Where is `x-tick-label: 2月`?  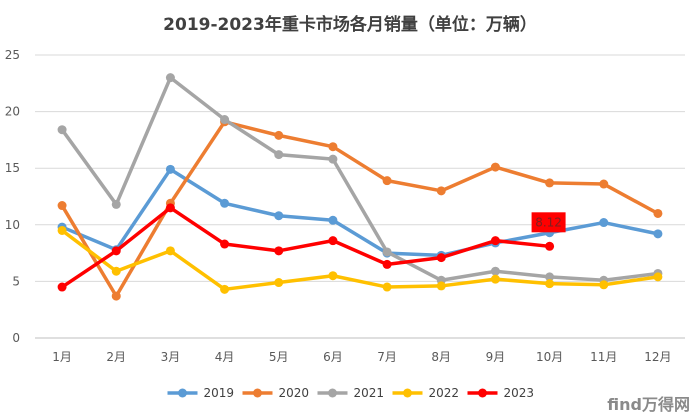
x-tick-label: 2月 is located at coordinates (116, 357).